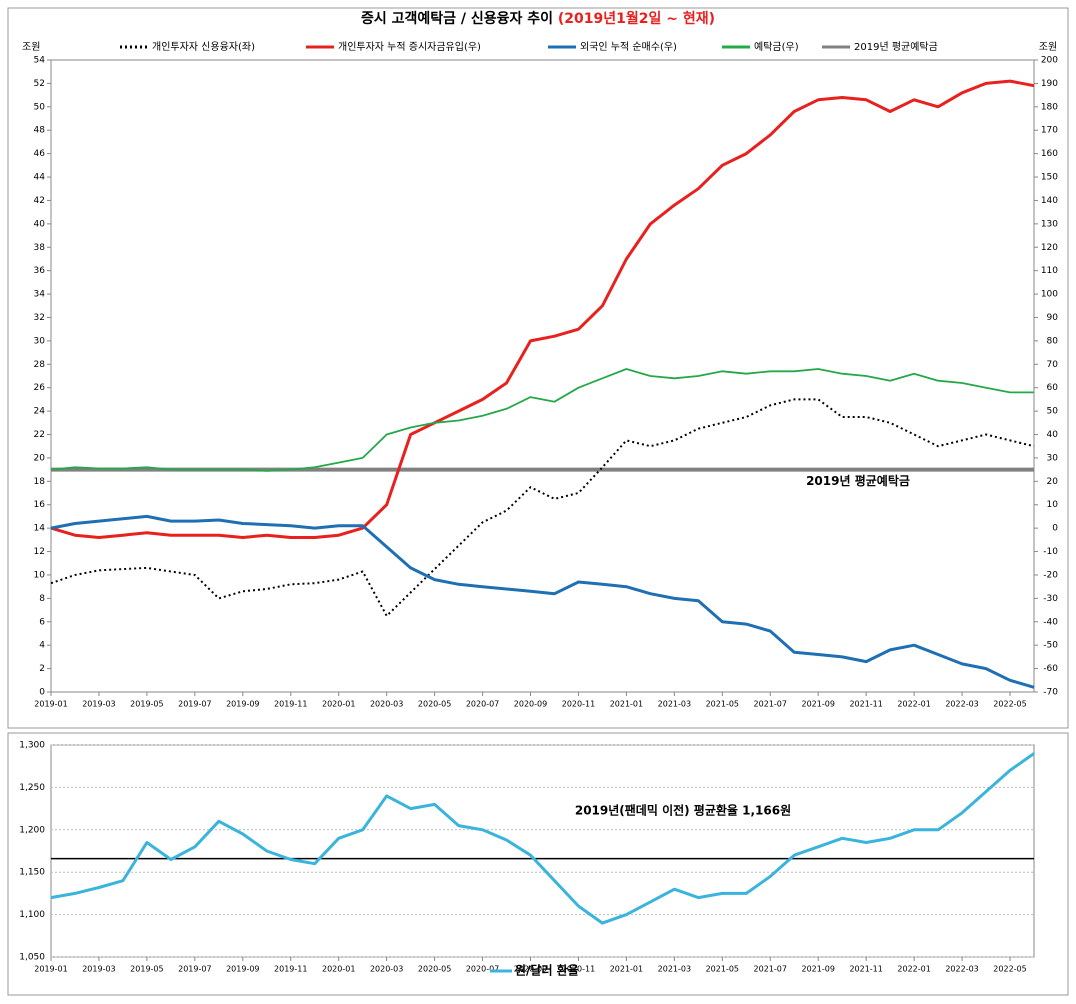 This screenshot has height=1004, width=1076. What do you see at coordinates (39, 201) in the screenshot?
I see `y-tick-label: 42` at bounding box center [39, 201].